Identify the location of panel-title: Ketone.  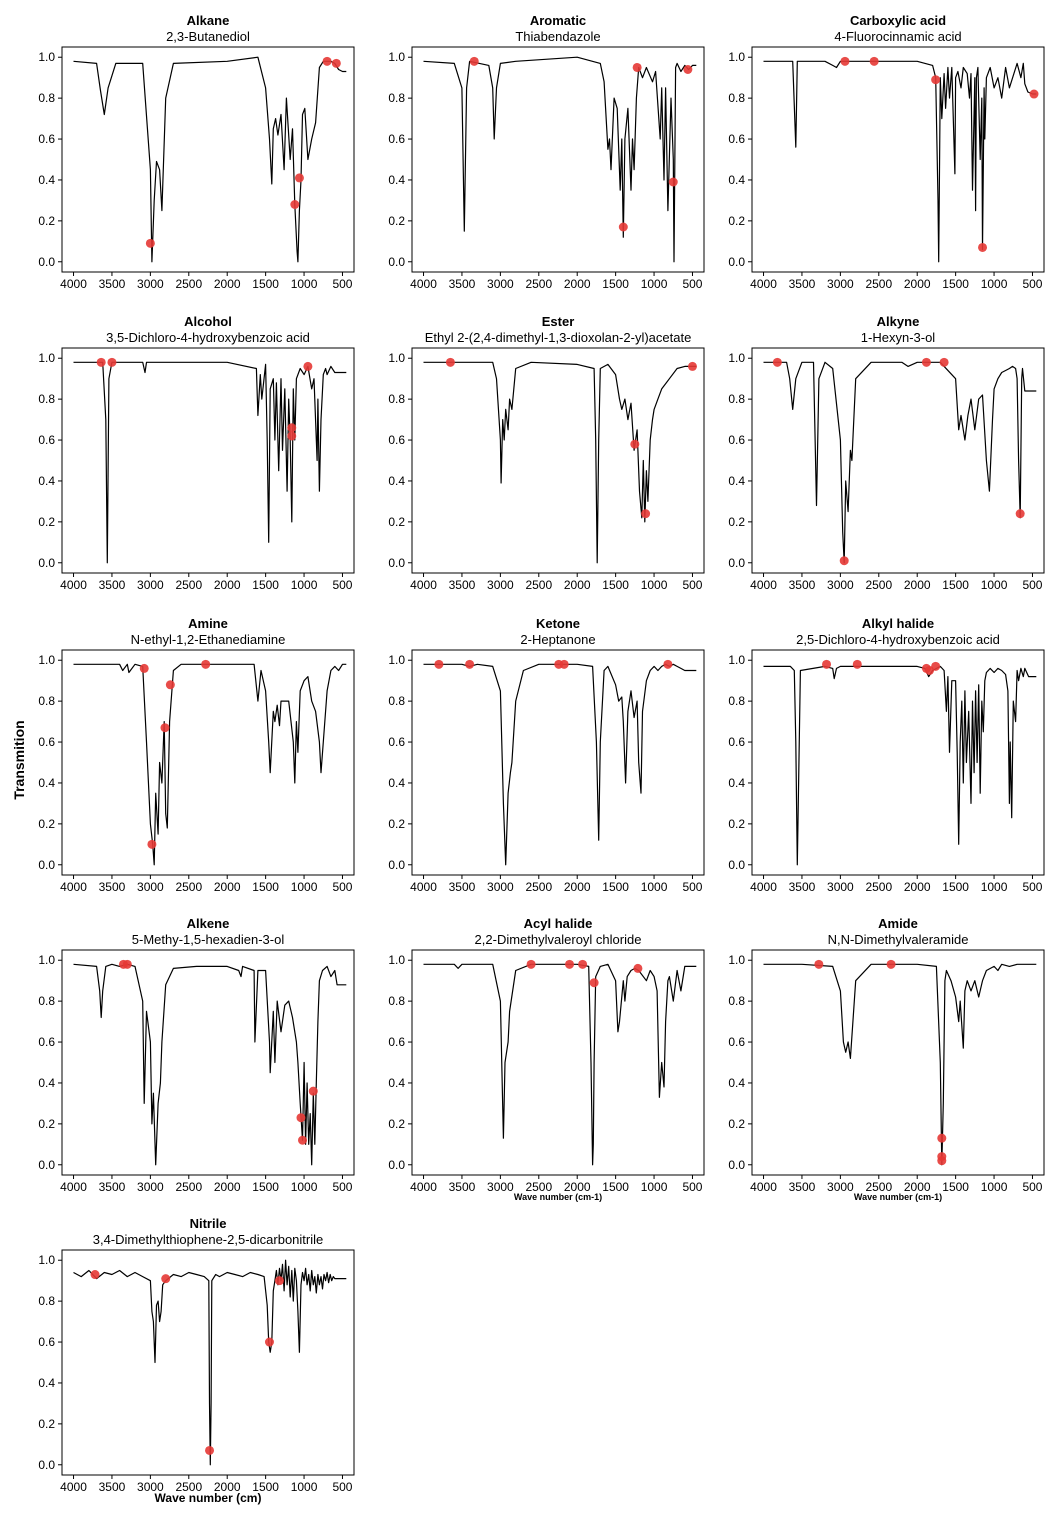
(558, 623).